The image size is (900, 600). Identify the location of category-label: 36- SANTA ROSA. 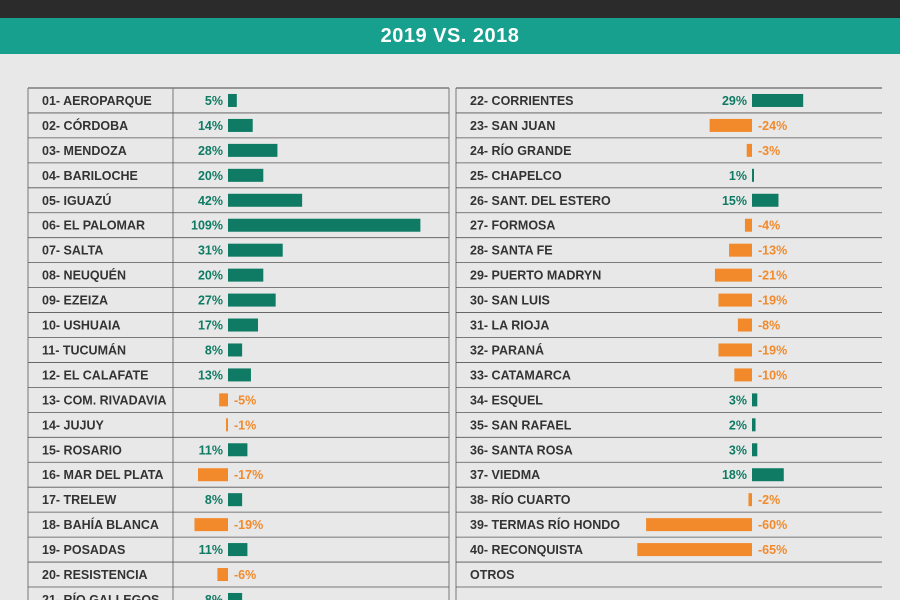
(521, 450).